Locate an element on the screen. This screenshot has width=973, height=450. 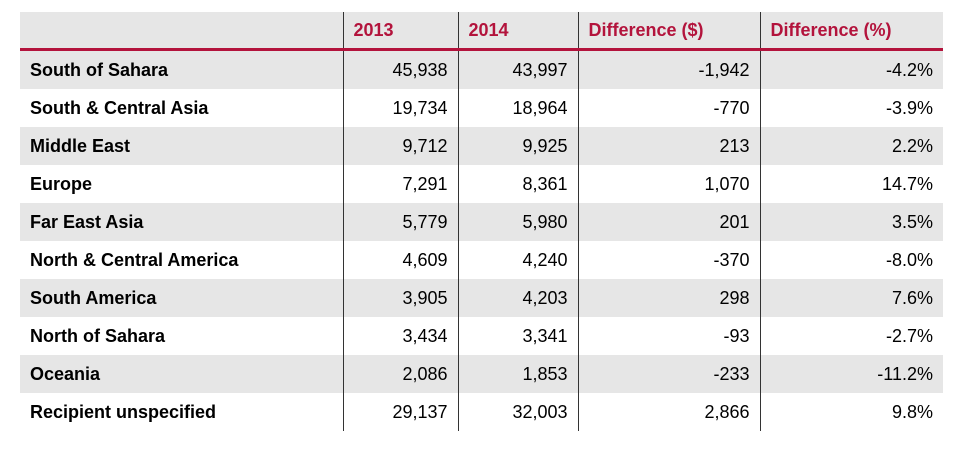
cell-region: South of Sahara is located at coordinates (181, 69).